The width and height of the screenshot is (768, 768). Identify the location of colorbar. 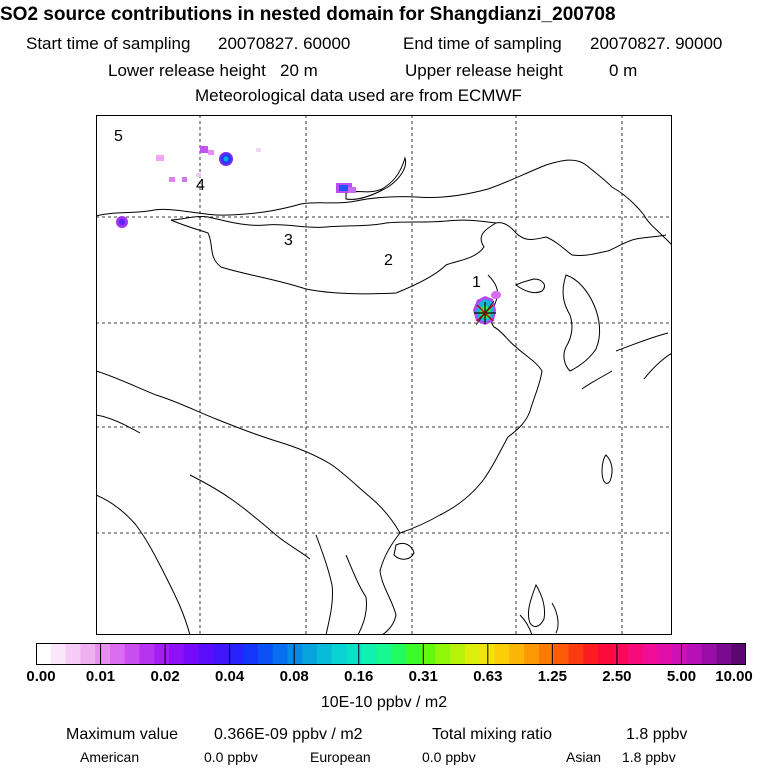
(391, 654).